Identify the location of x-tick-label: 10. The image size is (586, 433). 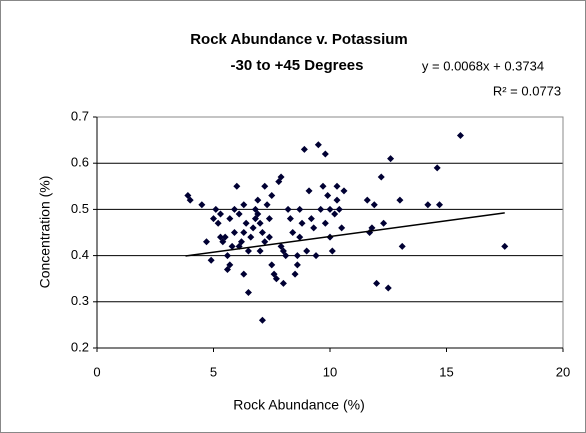
(330, 371).